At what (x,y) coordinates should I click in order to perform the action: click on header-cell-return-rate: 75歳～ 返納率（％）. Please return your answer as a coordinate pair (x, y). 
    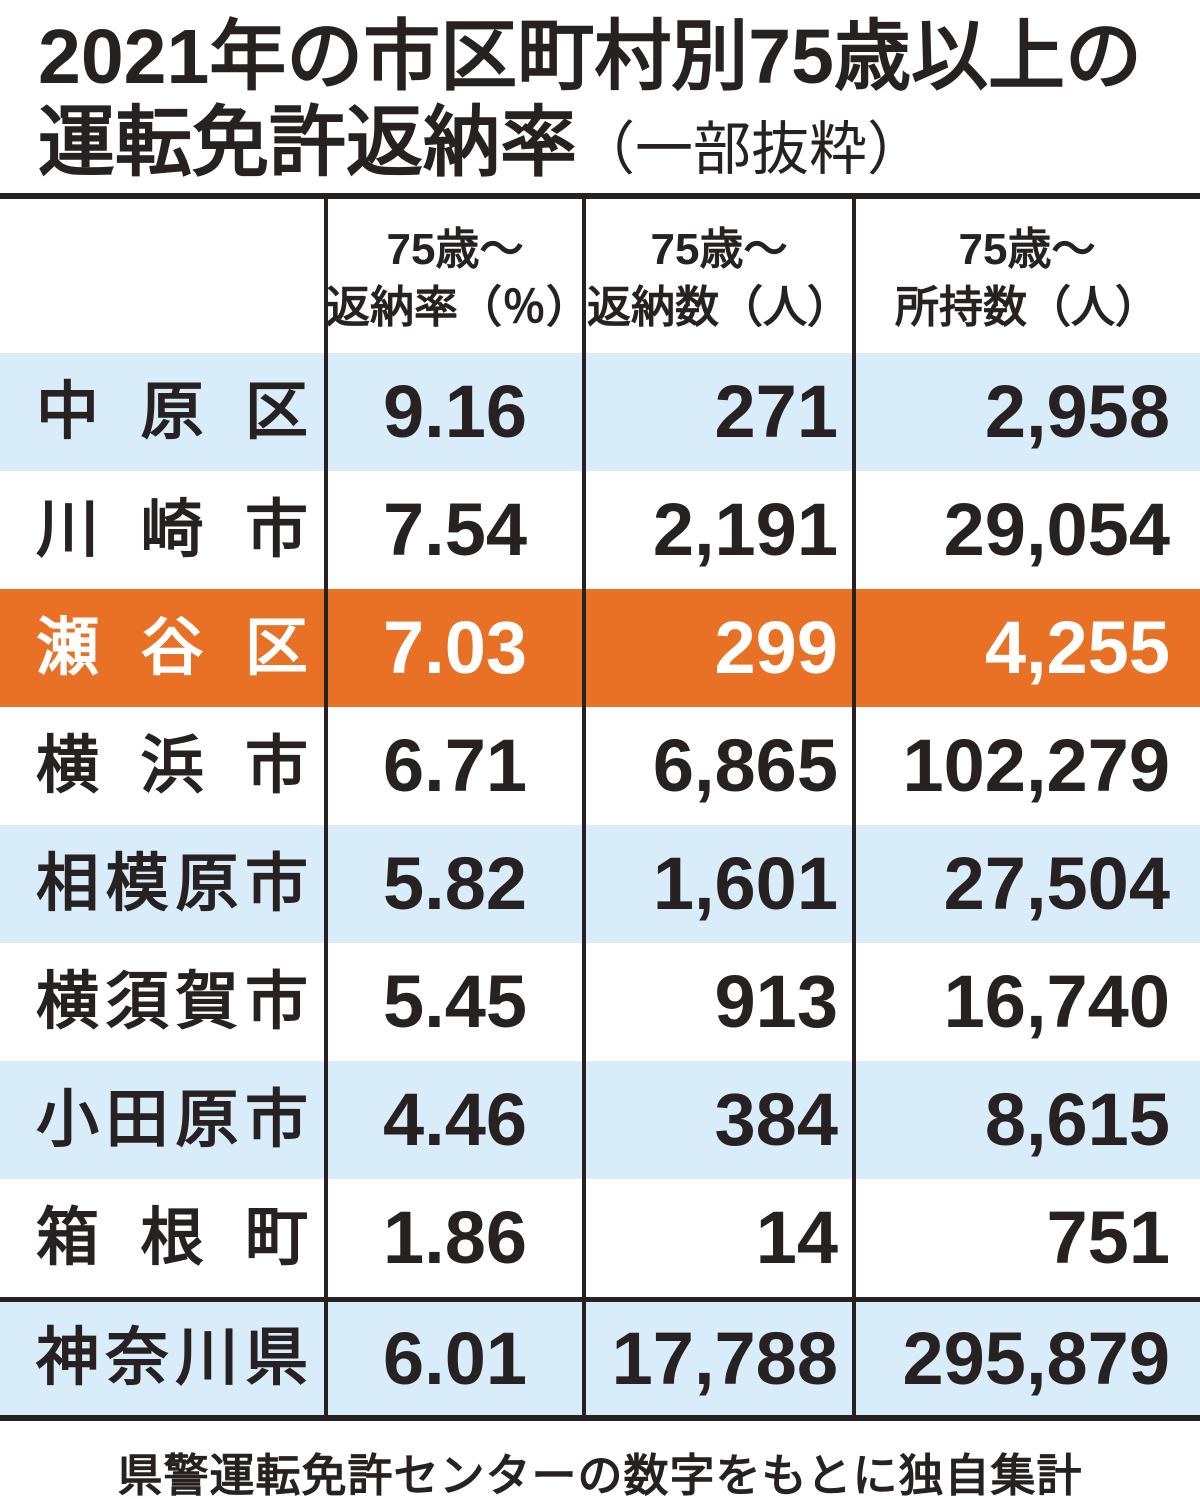
    Looking at the image, I should click on (458, 276).